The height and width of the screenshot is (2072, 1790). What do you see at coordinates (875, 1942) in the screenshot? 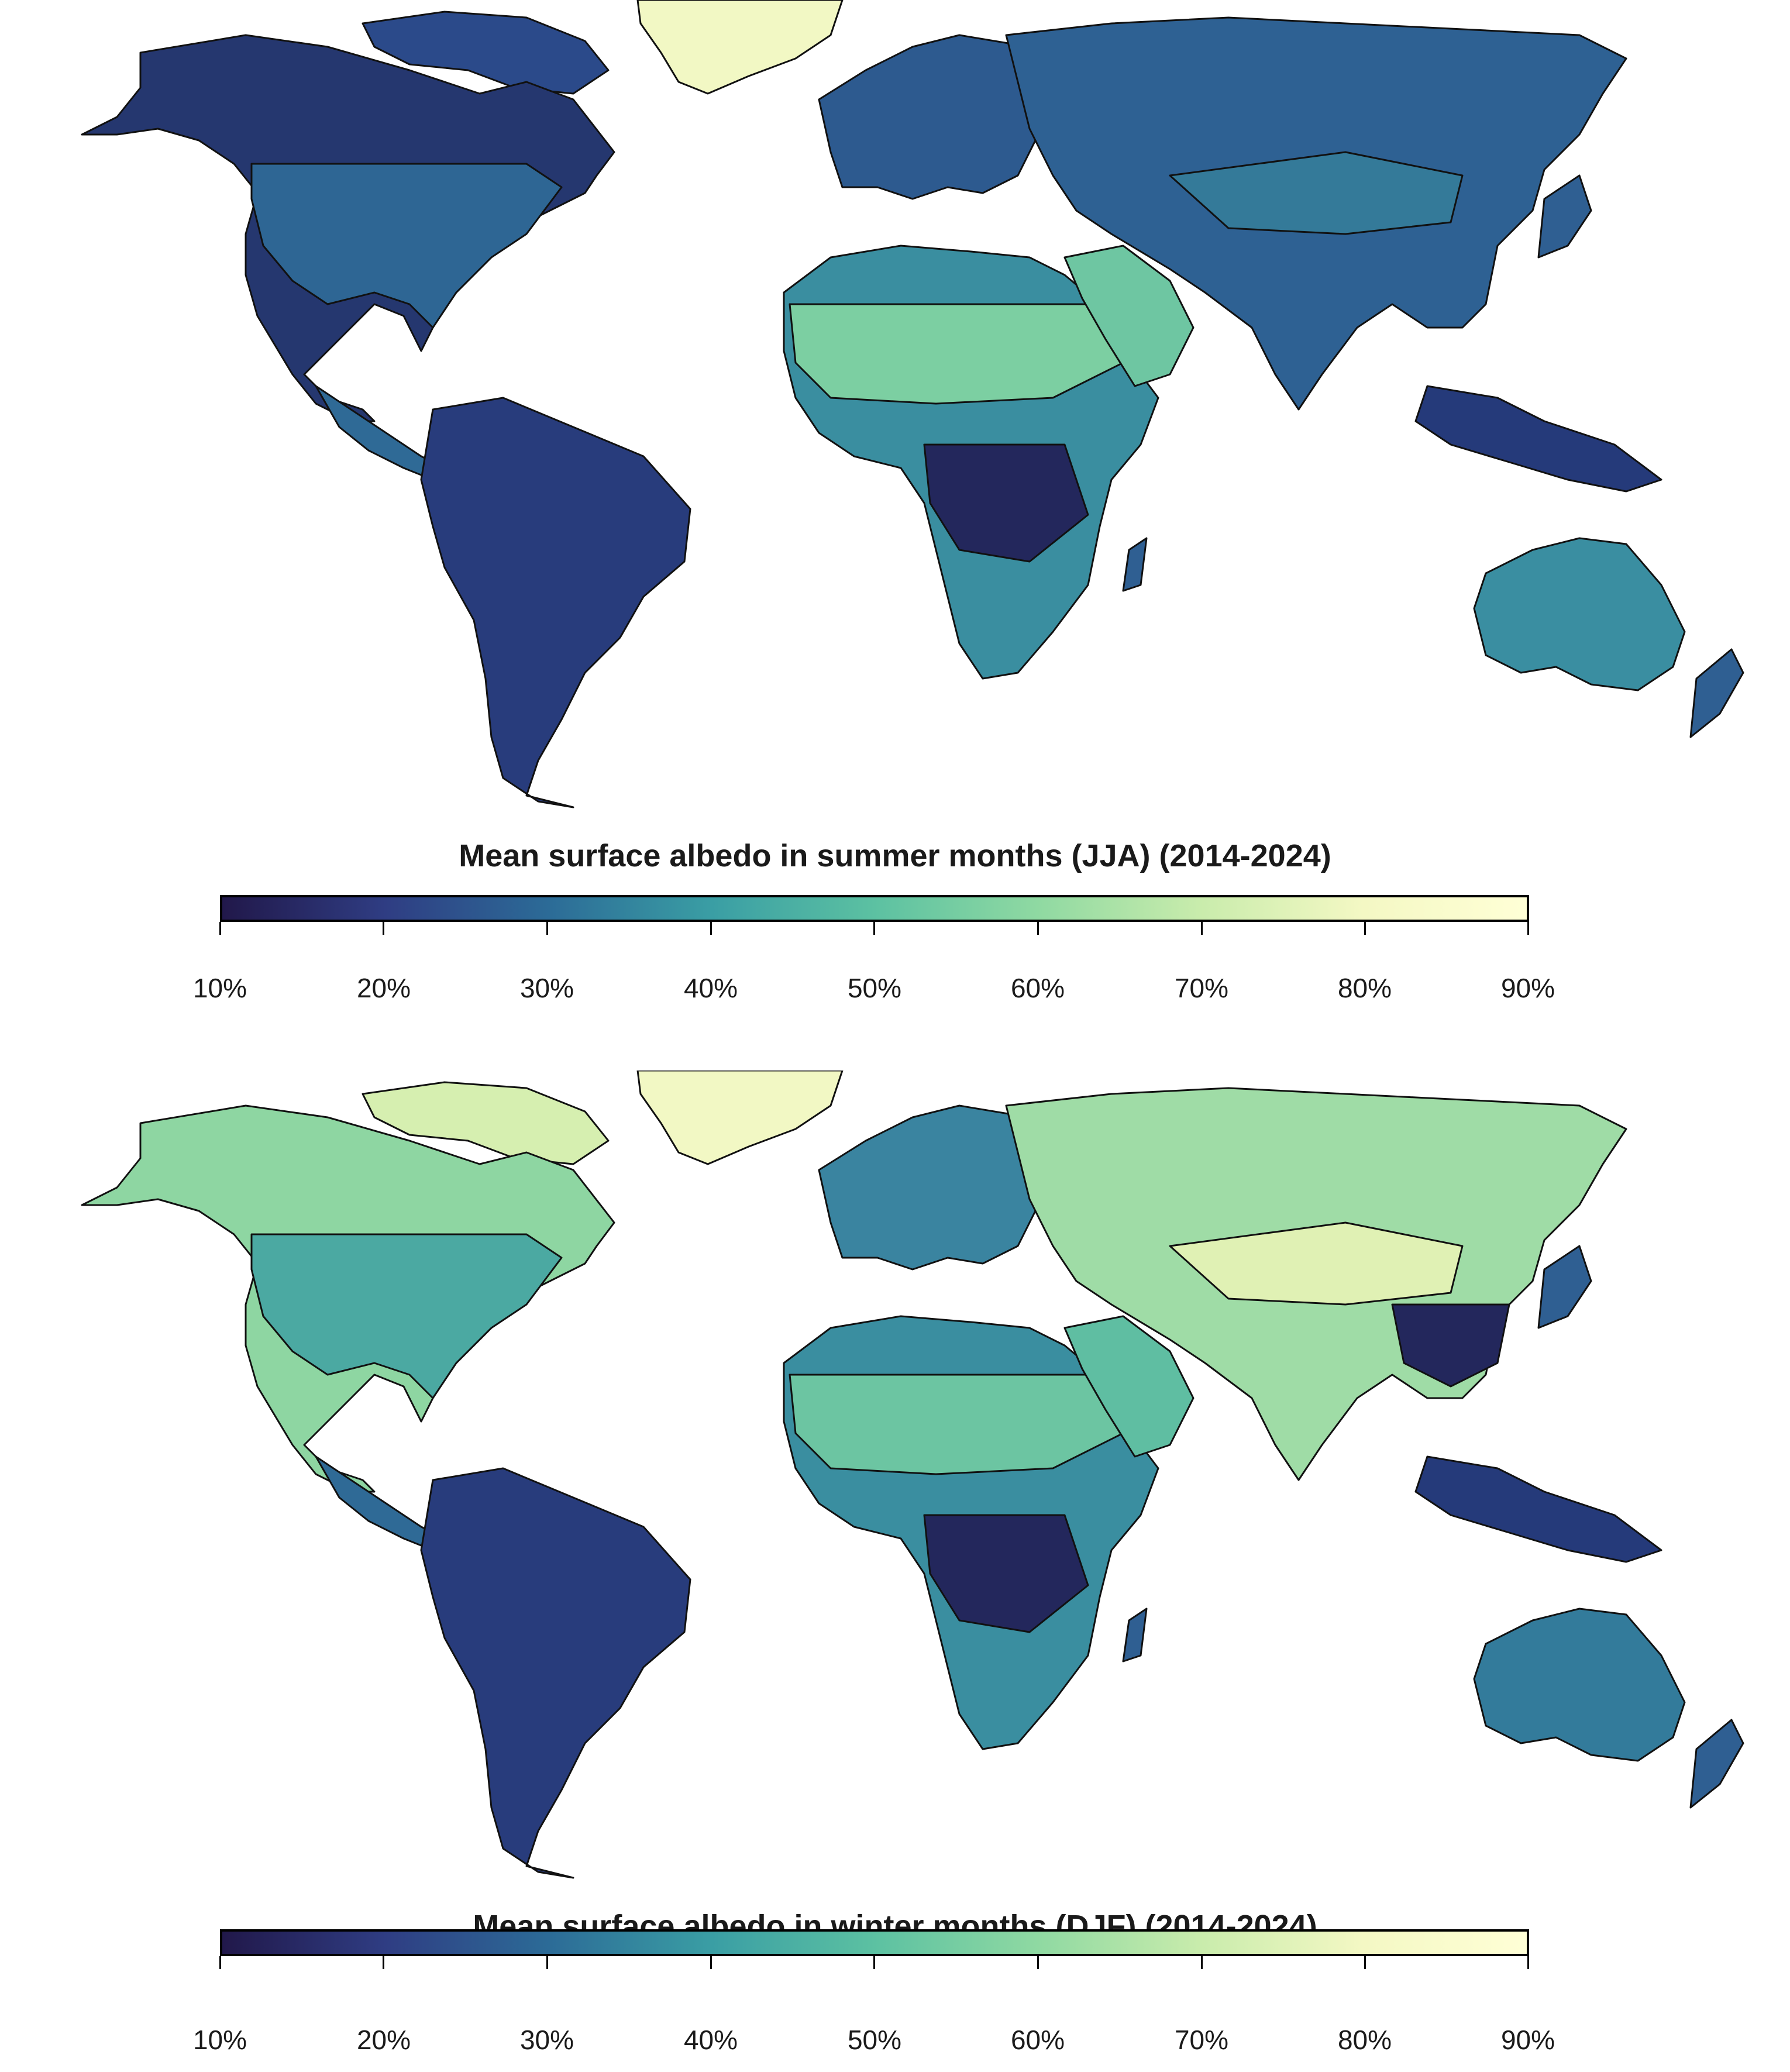
I see `winter-colorbar` at bounding box center [875, 1942].